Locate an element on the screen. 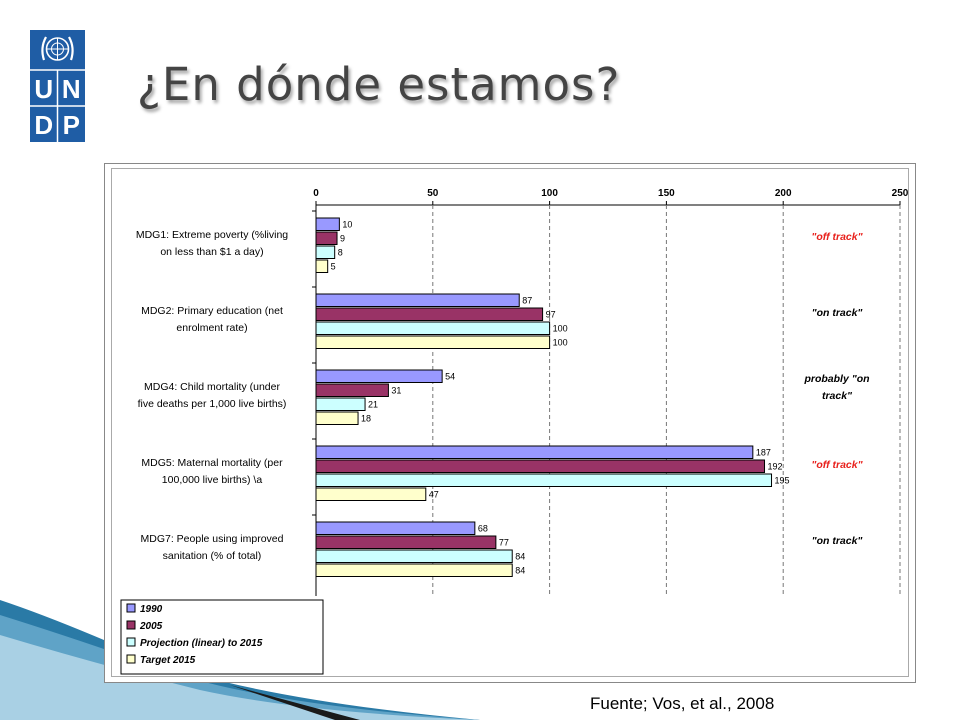 The height and width of the screenshot is (720, 960). bar-value-label: 10 is located at coordinates (347, 225).